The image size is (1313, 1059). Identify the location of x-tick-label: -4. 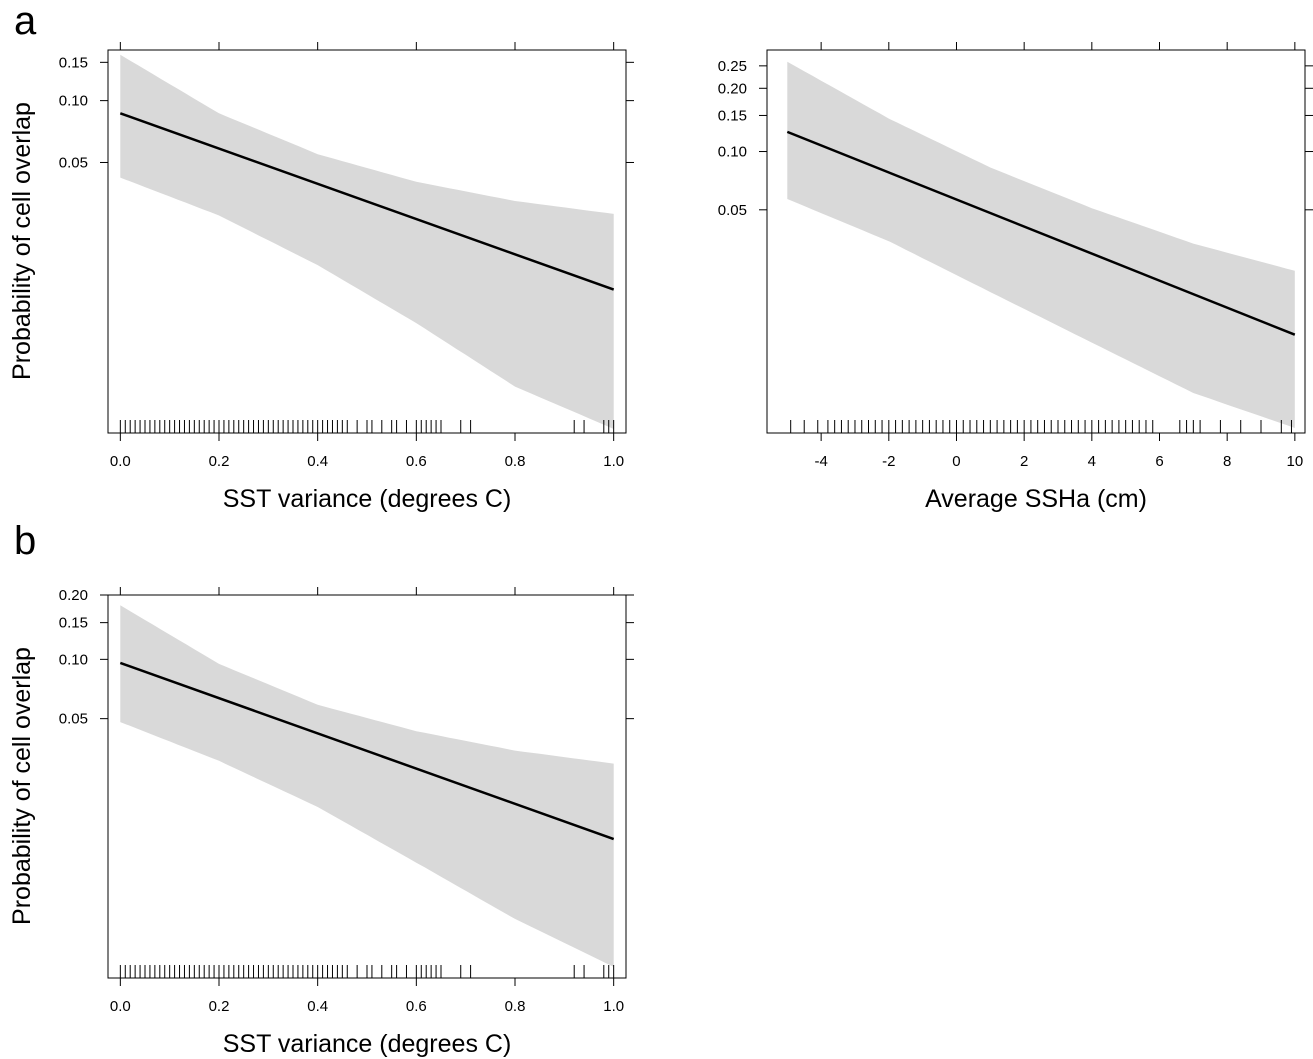
(820, 461).